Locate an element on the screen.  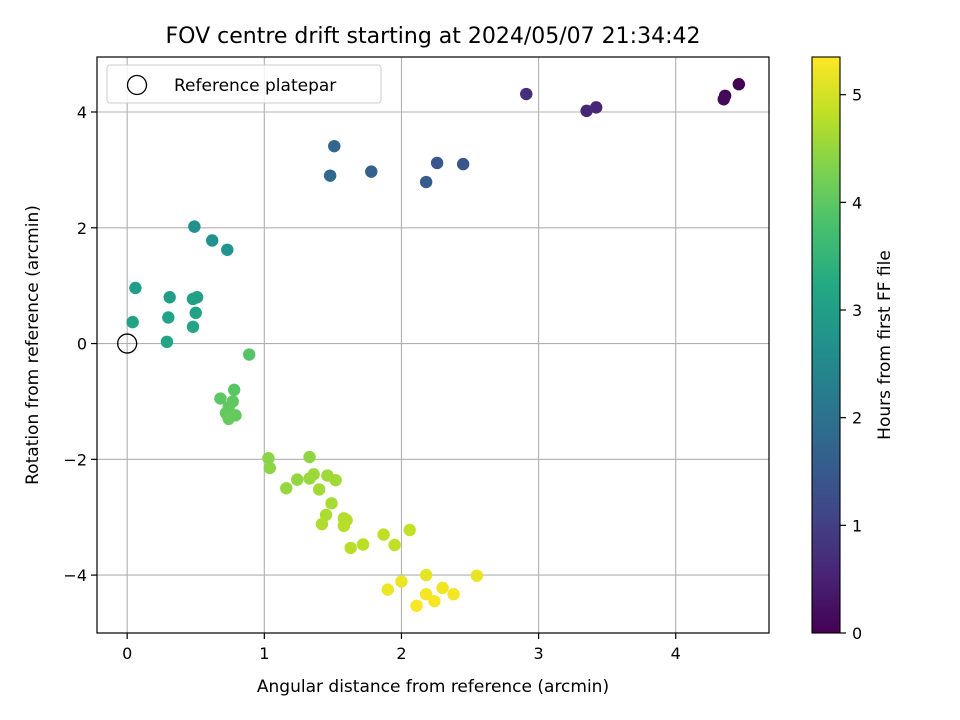
reference-platepar-marker is located at coordinates (127, 343).